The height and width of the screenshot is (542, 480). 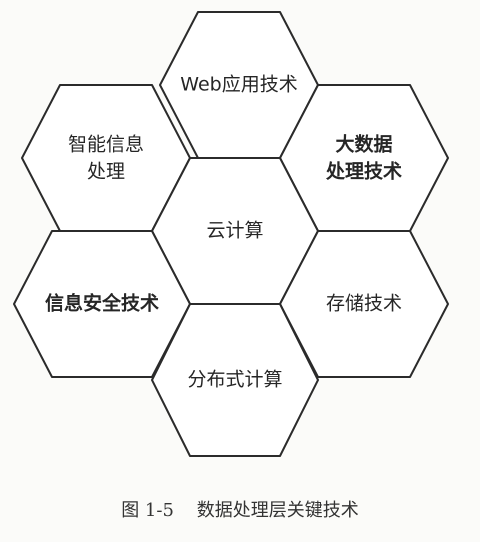 I want to click on hex-distributed-label: 分布式计算, so click(x=234, y=380).